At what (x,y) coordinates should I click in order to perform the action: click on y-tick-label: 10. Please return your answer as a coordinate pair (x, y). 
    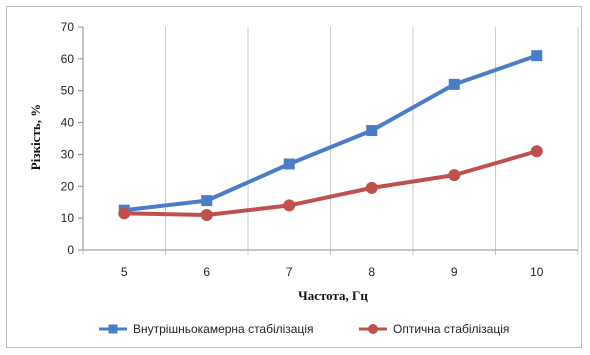
    Looking at the image, I should click on (68, 218).